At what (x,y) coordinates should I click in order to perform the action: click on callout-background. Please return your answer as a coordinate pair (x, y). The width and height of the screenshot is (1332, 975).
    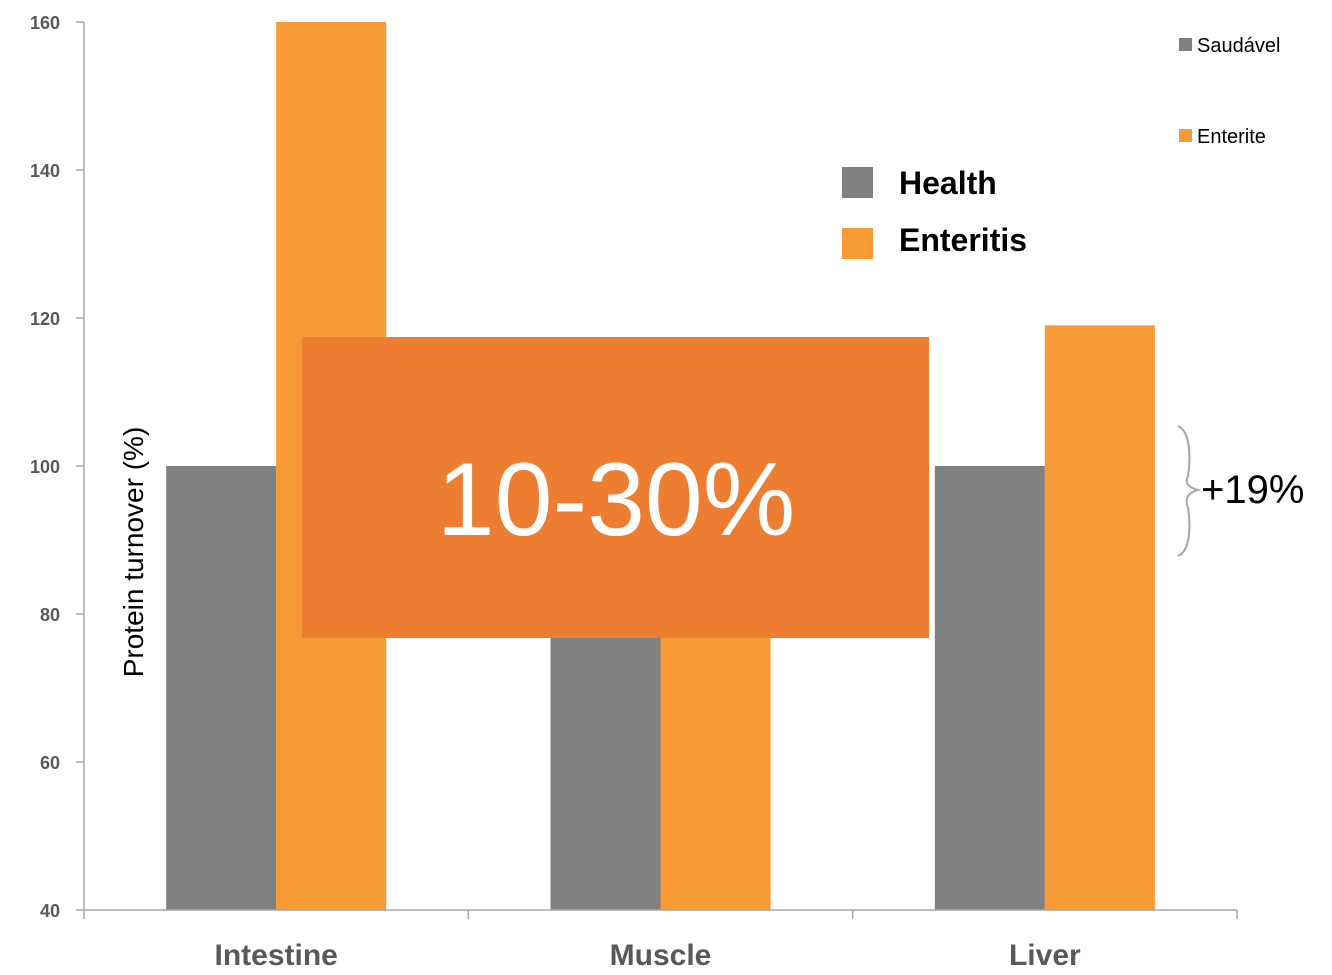
    Looking at the image, I should click on (615, 487).